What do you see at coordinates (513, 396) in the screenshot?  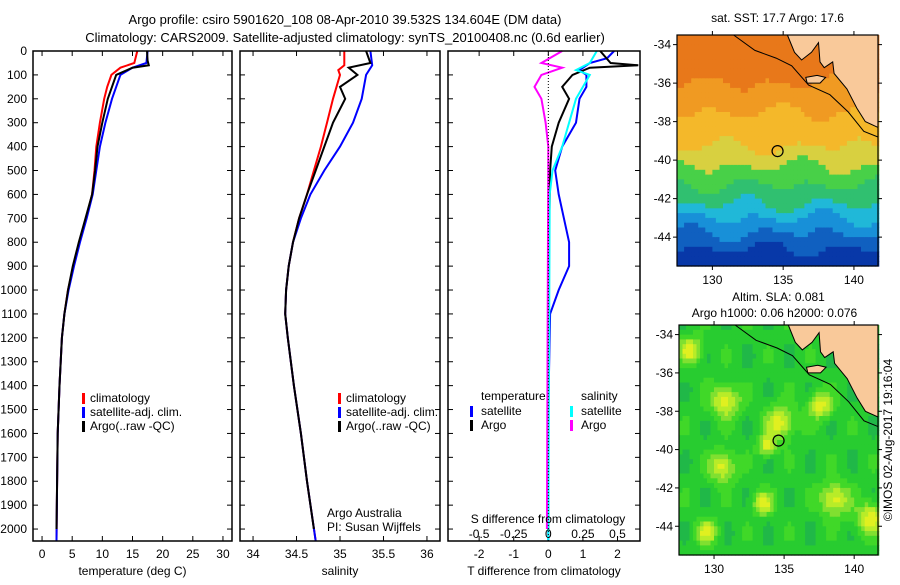 I see `legend-heading: temperature` at bounding box center [513, 396].